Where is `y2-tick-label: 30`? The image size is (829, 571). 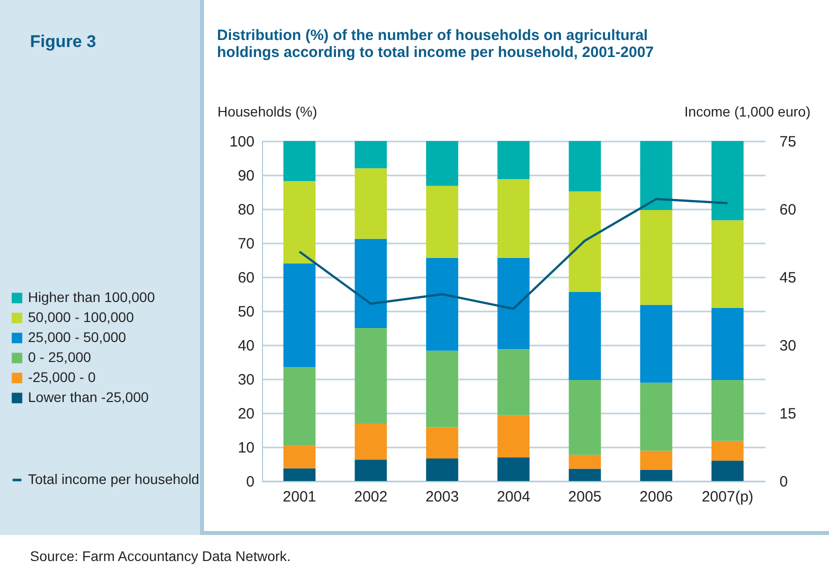 y2-tick-label: 30 is located at coordinates (788, 346).